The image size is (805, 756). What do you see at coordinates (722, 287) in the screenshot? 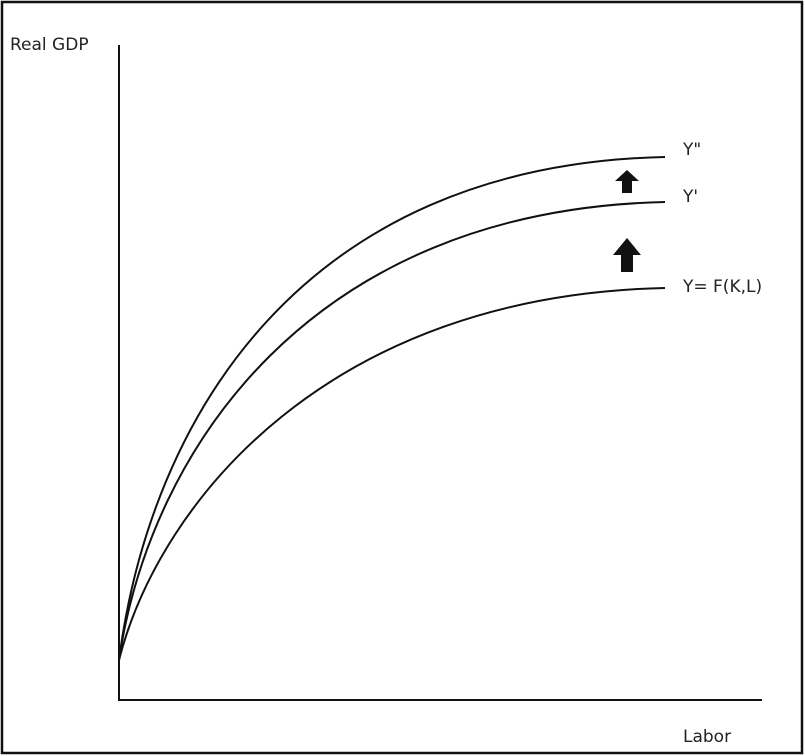
I see `curve-label: Y= F(K,L)` at bounding box center [722, 287].